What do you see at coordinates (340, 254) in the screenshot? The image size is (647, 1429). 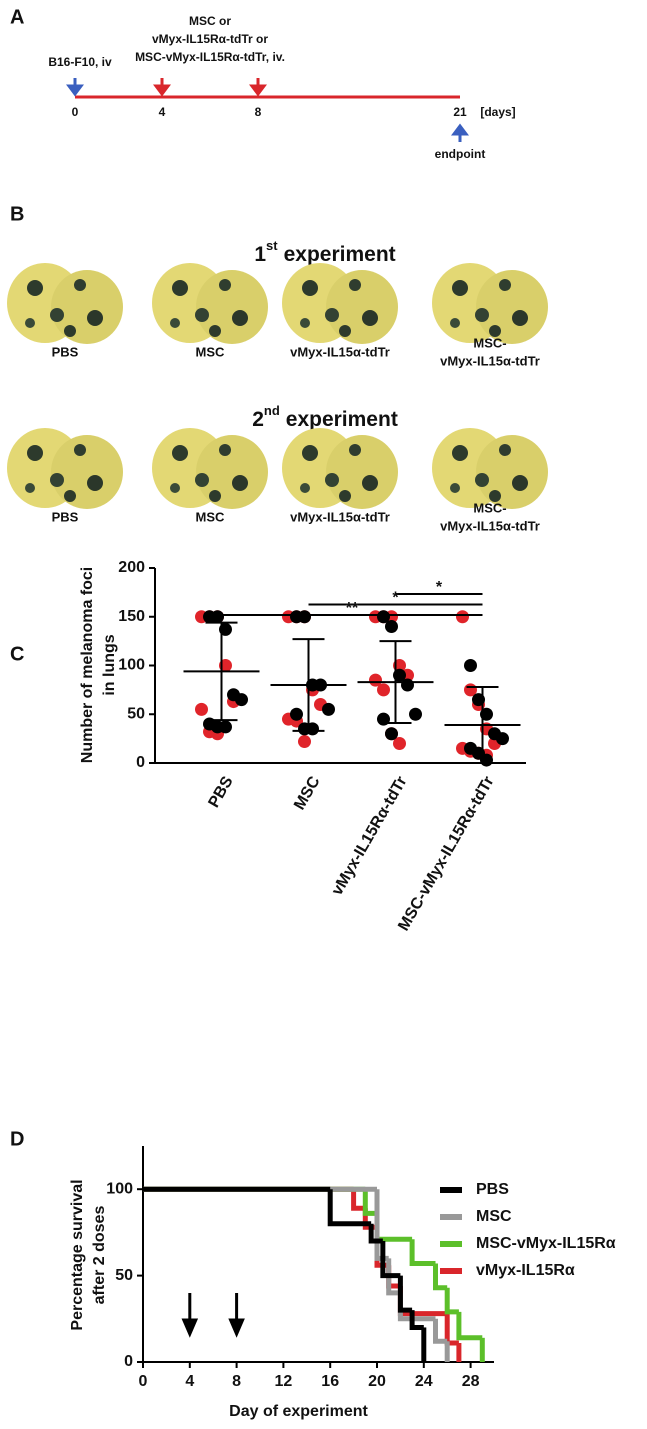 I see `experiment-text: experiment` at bounding box center [340, 254].